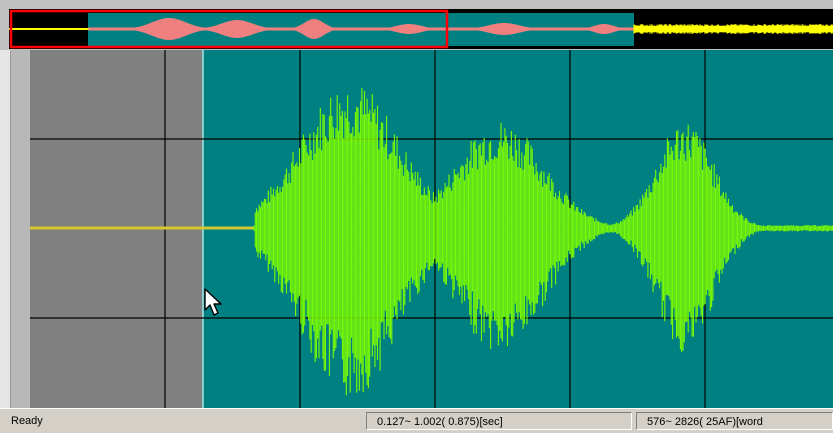 Image resolution: width=833 pixels, height=433 pixels. What do you see at coordinates (361, 29) in the screenshot?
I see `overview-wave-selected` at bounding box center [361, 29].